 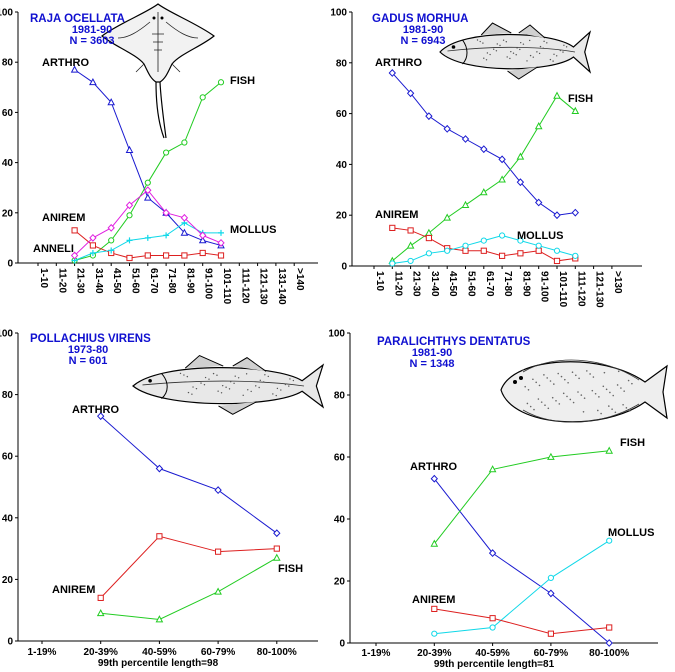 What do you see at coordinates (515, 52) in the screenshot?
I see `cod-illustration-body` at bounding box center [515, 52].